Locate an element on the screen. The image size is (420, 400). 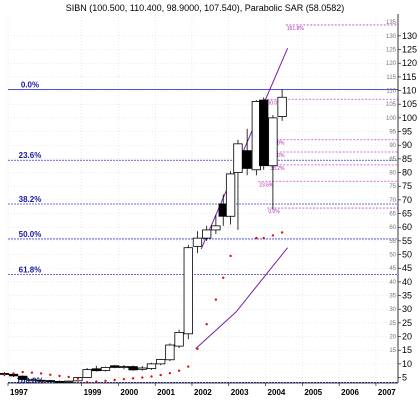
y-tick-label-inner: 45 is located at coordinates (392, 269).